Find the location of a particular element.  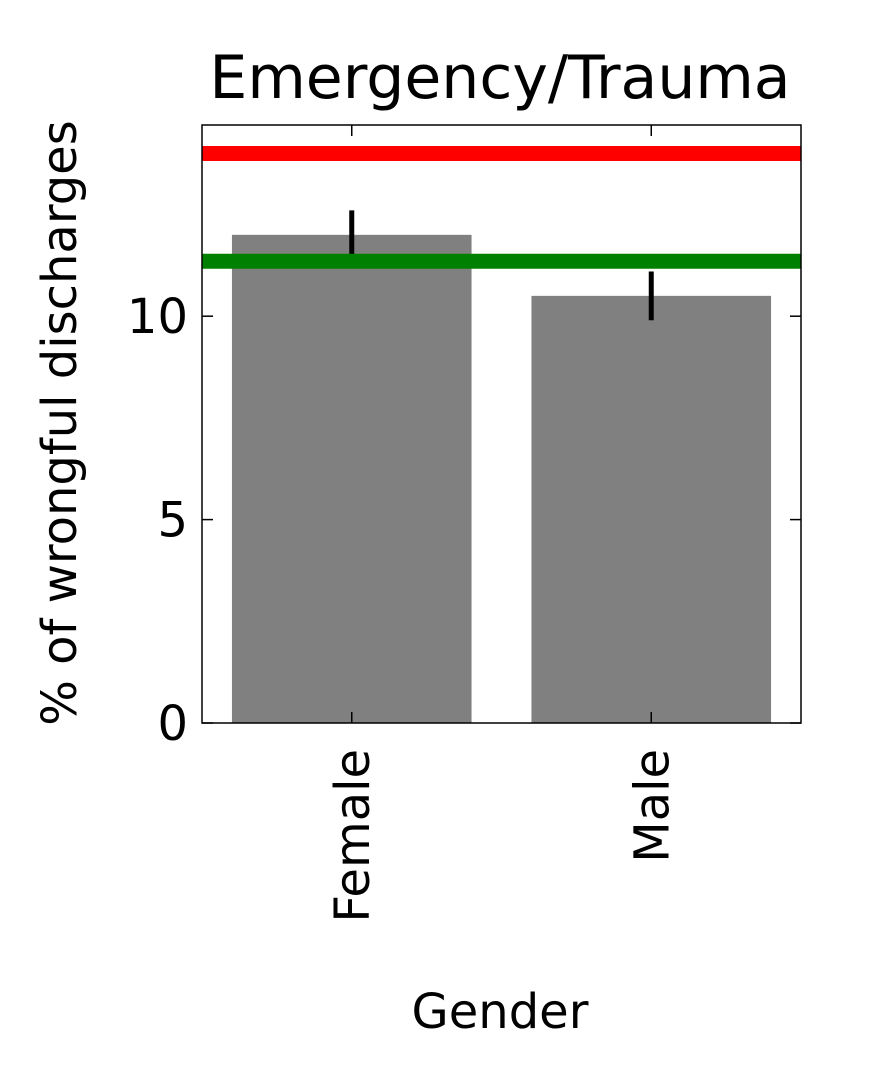

chart-title: Emergency/Trauma is located at coordinates (499, 78).